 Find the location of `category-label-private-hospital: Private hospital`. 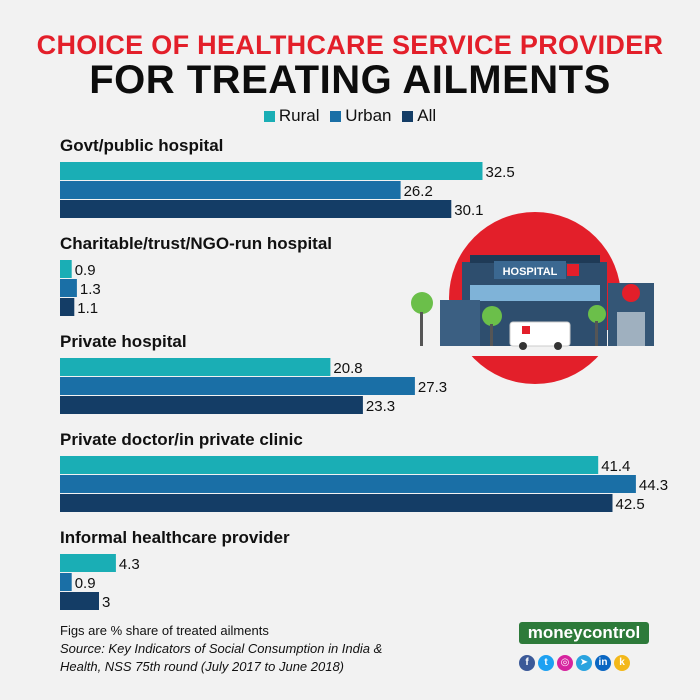

category-label-private-hospital: Private hospital is located at coordinates (123, 341).